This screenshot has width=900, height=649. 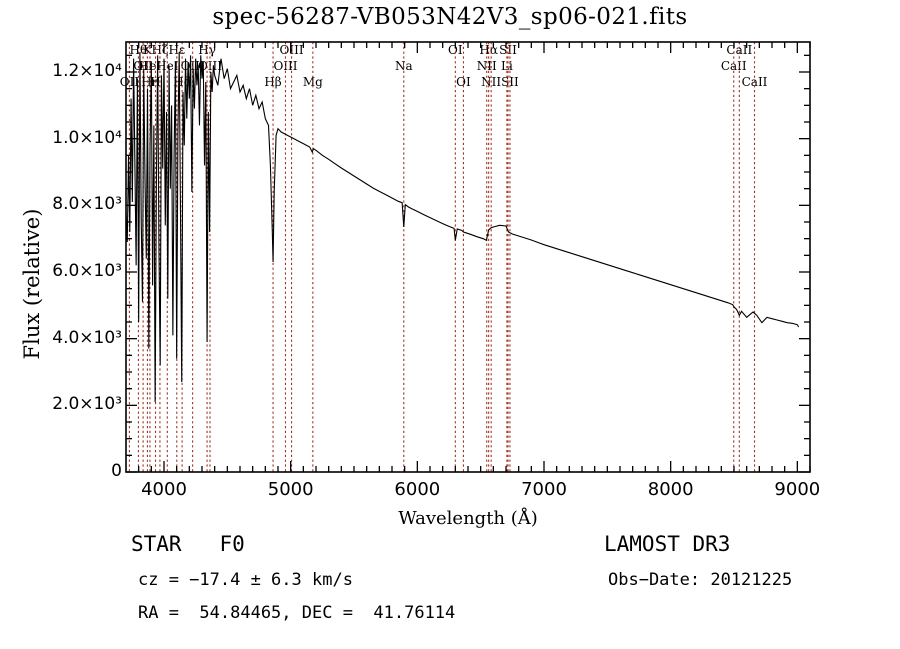 I want to click on x-axis-label: Wavelength (Å), so click(x=468, y=518).